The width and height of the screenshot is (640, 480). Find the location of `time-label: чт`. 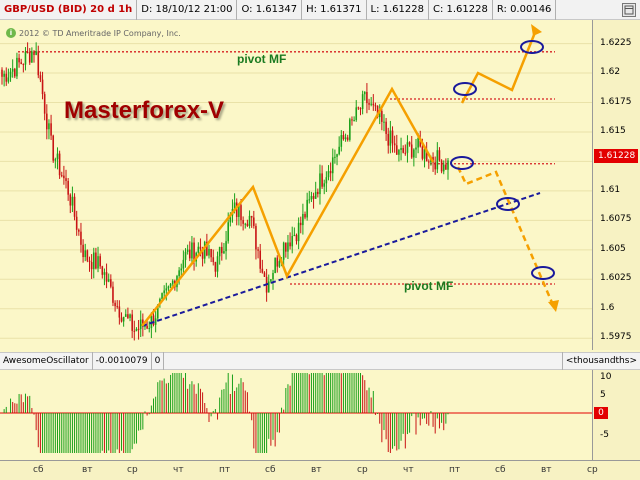

time-label: чт is located at coordinates (408, 470).